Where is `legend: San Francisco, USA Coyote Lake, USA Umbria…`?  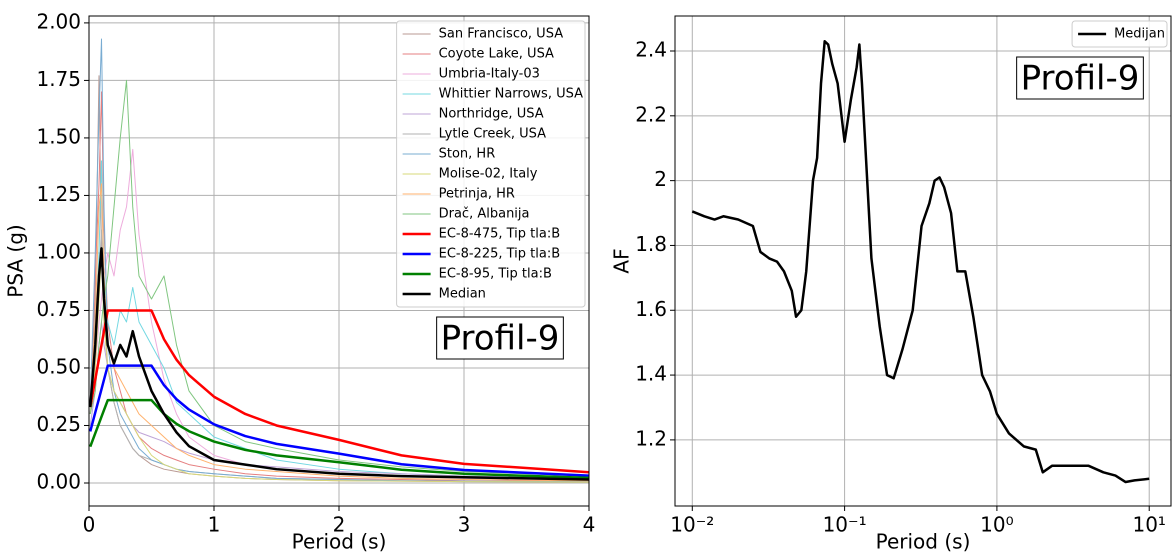 legend: San Francisco, USA Coyote Lake, USA Umbria… is located at coordinates (491, 164).